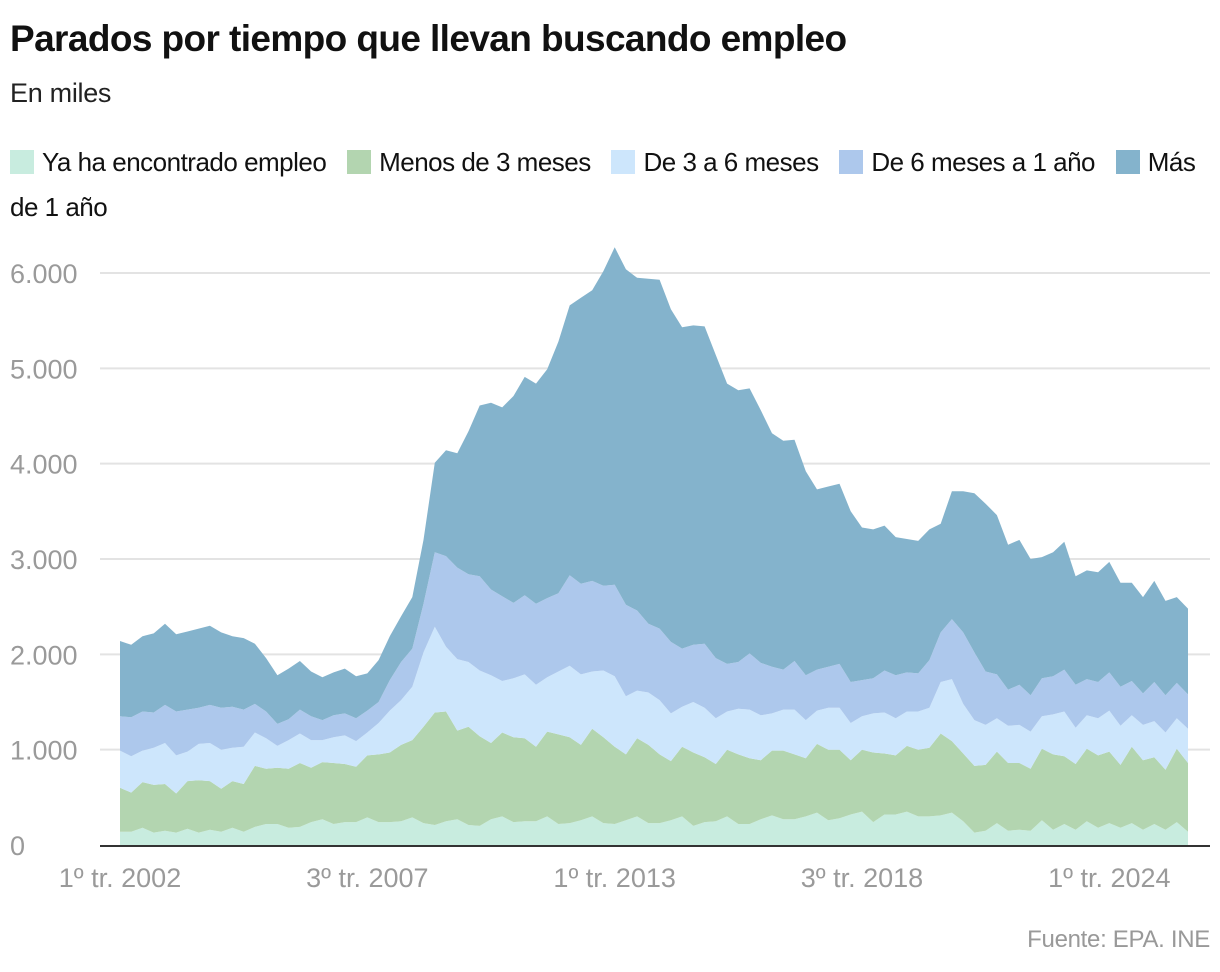  Describe the element at coordinates (17, 846) in the screenshot. I see `y-tick-label: 0` at that location.